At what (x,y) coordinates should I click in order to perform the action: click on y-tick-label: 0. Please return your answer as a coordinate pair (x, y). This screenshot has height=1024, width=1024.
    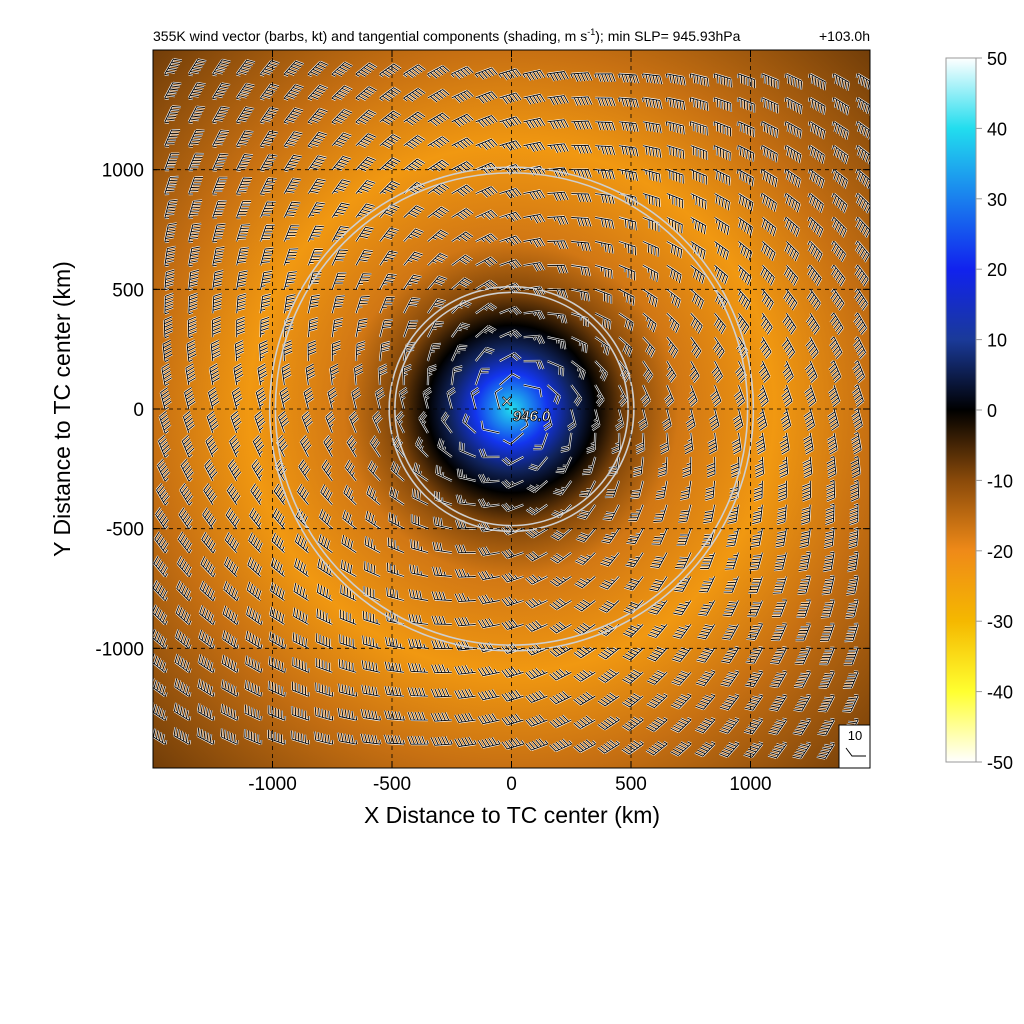
    Looking at the image, I should click on (138, 410).